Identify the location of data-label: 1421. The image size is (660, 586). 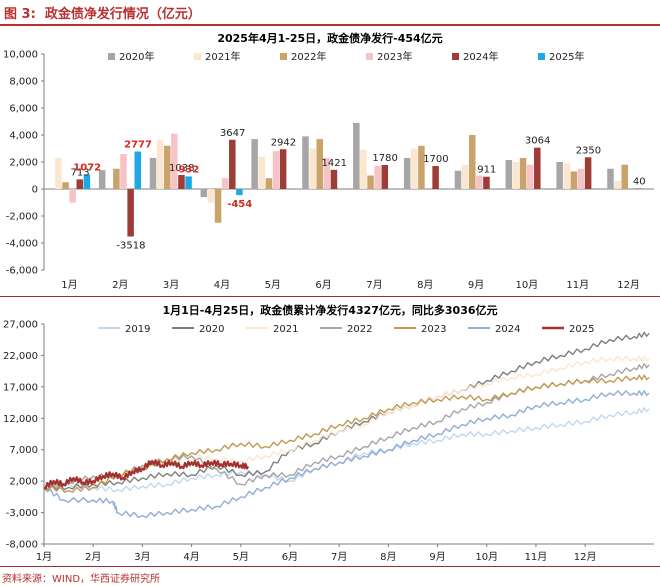
(334, 163).